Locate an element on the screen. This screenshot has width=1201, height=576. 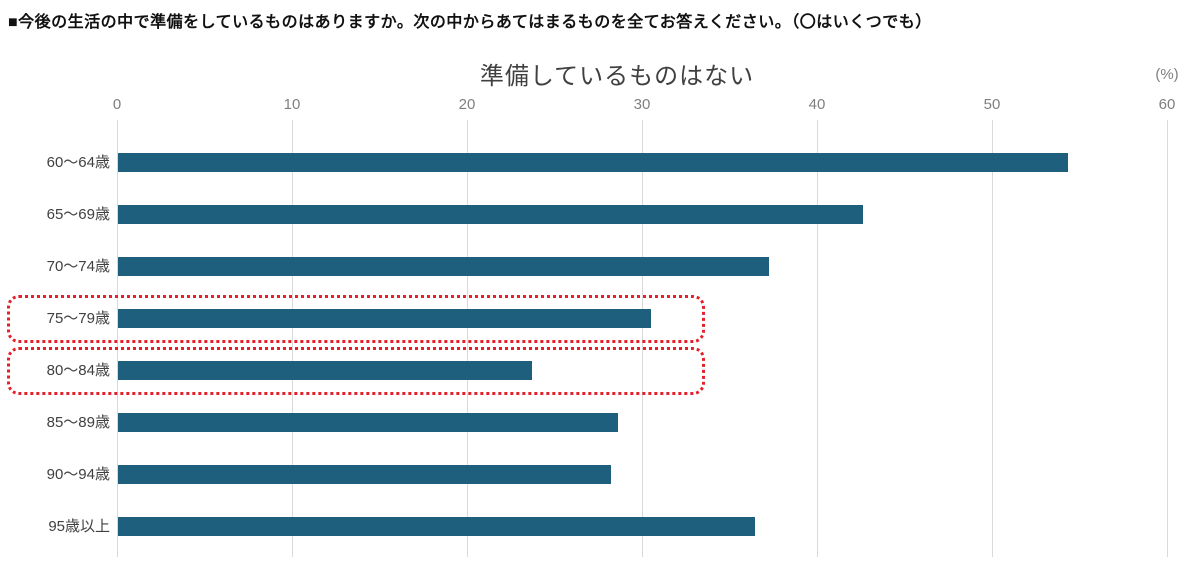
bar-75～79歳 is located at coordinates (384, 318).